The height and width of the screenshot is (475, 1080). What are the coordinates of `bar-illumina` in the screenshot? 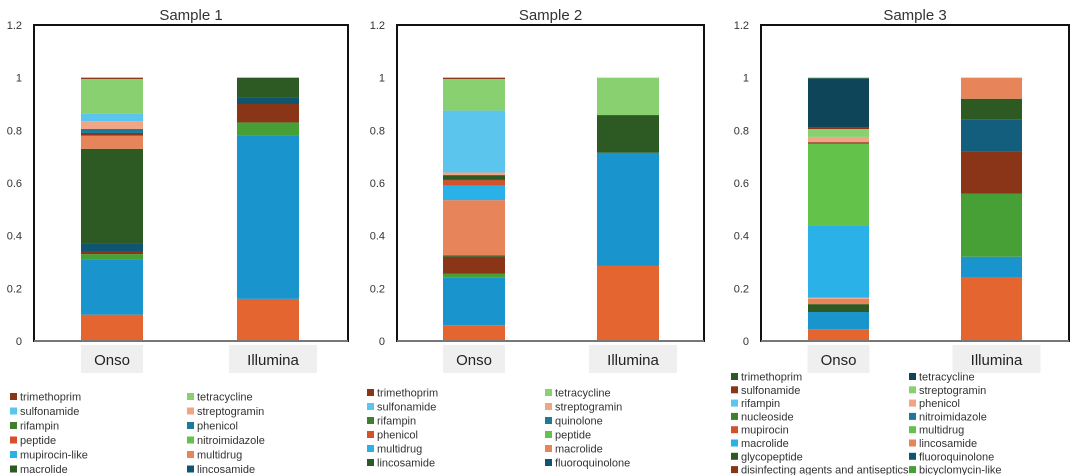 It's located at (991, 209).